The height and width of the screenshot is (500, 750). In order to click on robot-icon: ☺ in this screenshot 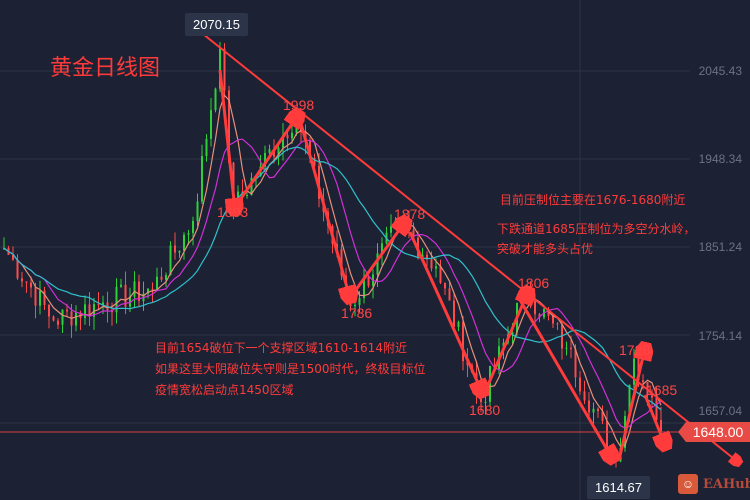, I will do `click(688, 484)`.